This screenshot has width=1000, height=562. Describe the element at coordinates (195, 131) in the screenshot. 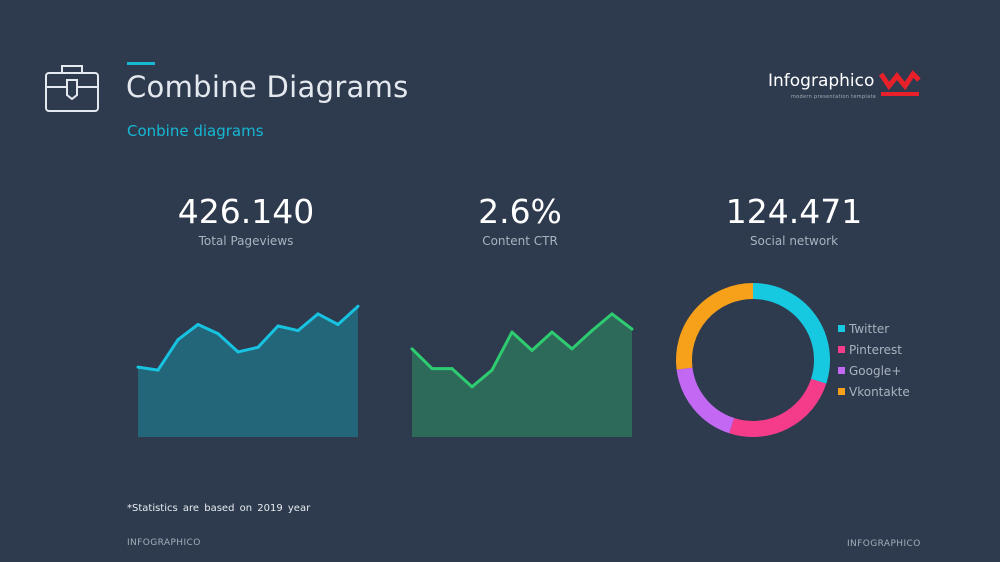

I see `page-subtitle: Conbine diagrams` at that location.